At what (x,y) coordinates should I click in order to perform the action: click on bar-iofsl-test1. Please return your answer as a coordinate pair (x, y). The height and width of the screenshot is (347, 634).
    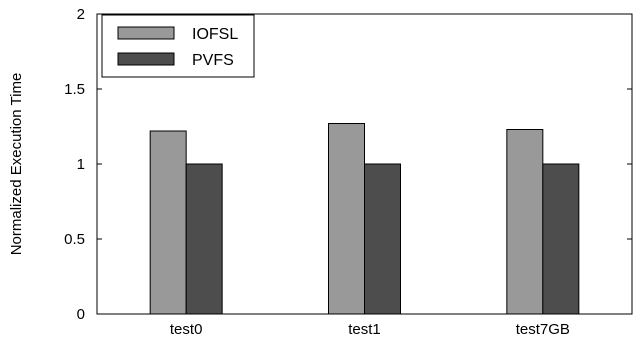
    Looking at the image, I should click on (346, 219).